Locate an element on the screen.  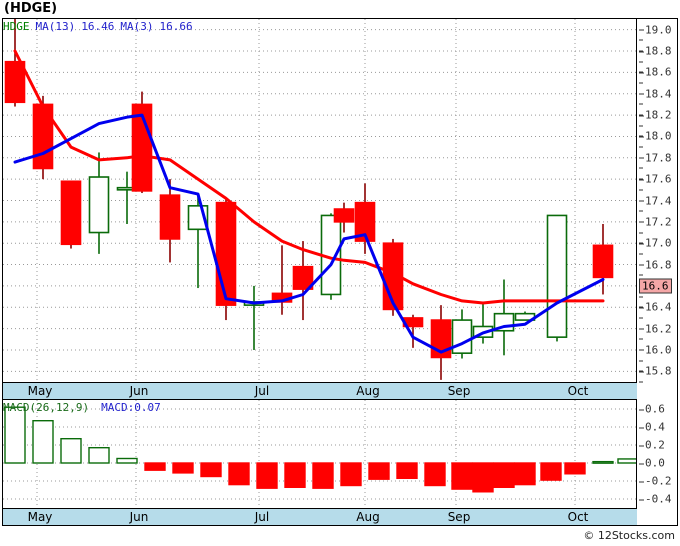
last-price-badge: 16.6 is located at coordinates (655, 286).